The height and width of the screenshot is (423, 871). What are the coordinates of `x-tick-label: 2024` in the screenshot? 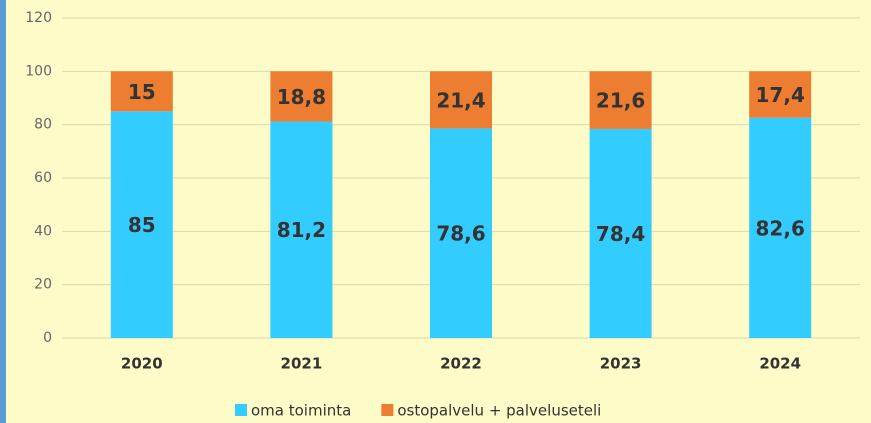 It's located at (780, 364).